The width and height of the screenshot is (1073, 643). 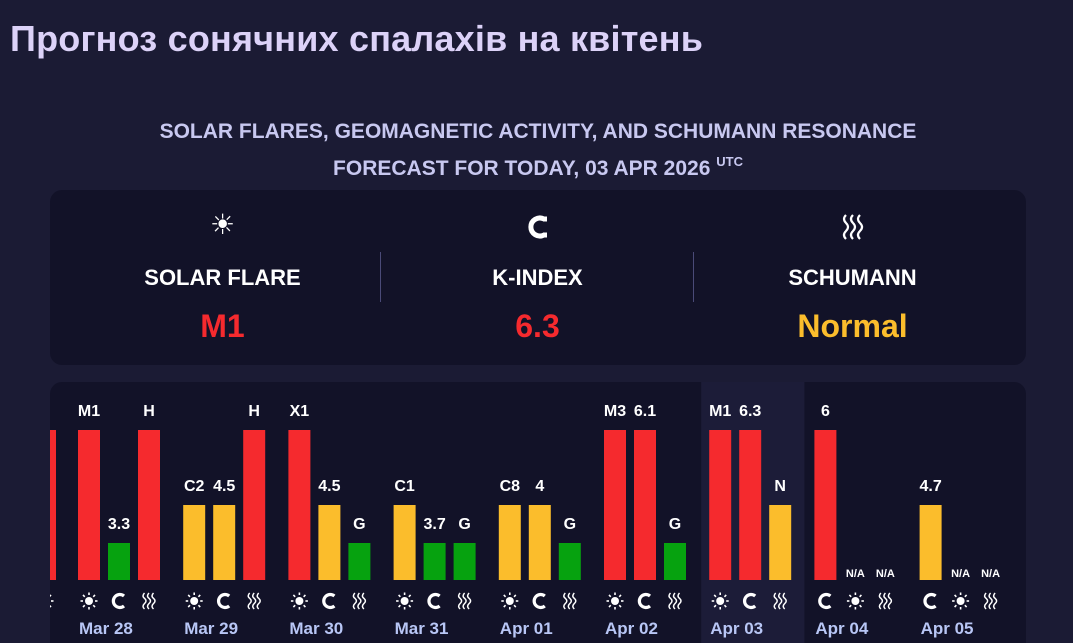 I want to click on summary-schumann: SCHUMANN Normal, so click(x=852, y=277).